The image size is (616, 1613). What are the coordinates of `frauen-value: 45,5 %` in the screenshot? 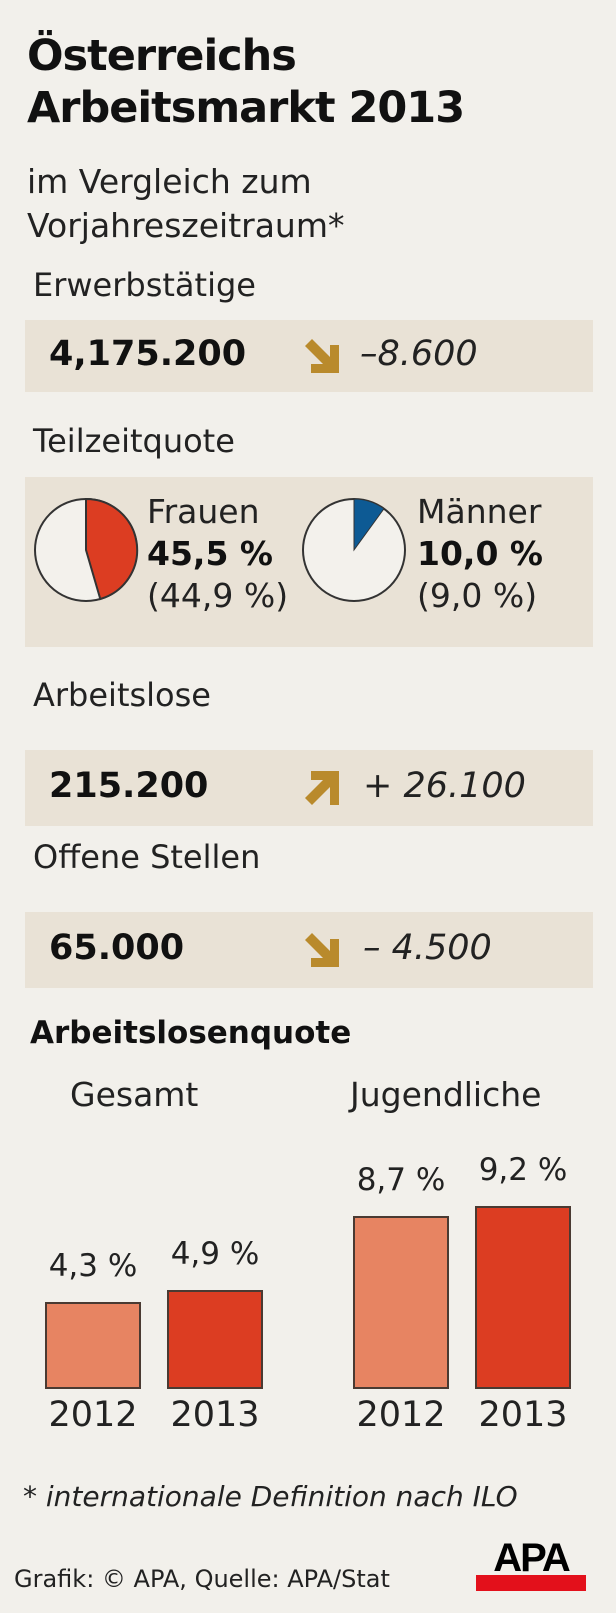 It's located at (210, 553).